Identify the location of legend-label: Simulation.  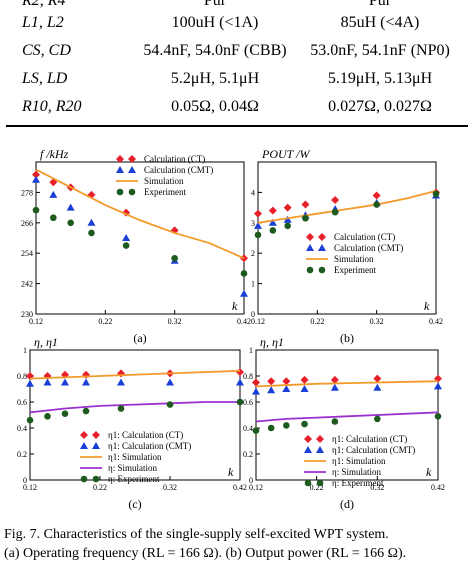
(354, 259).